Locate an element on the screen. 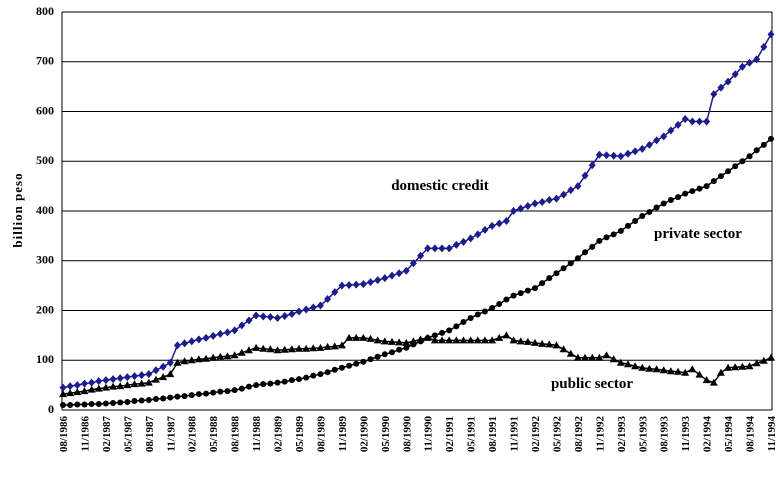 This screenshot has width=776, height=488. x-tick-label: 08/1994 is located at coordinates (751, 434).